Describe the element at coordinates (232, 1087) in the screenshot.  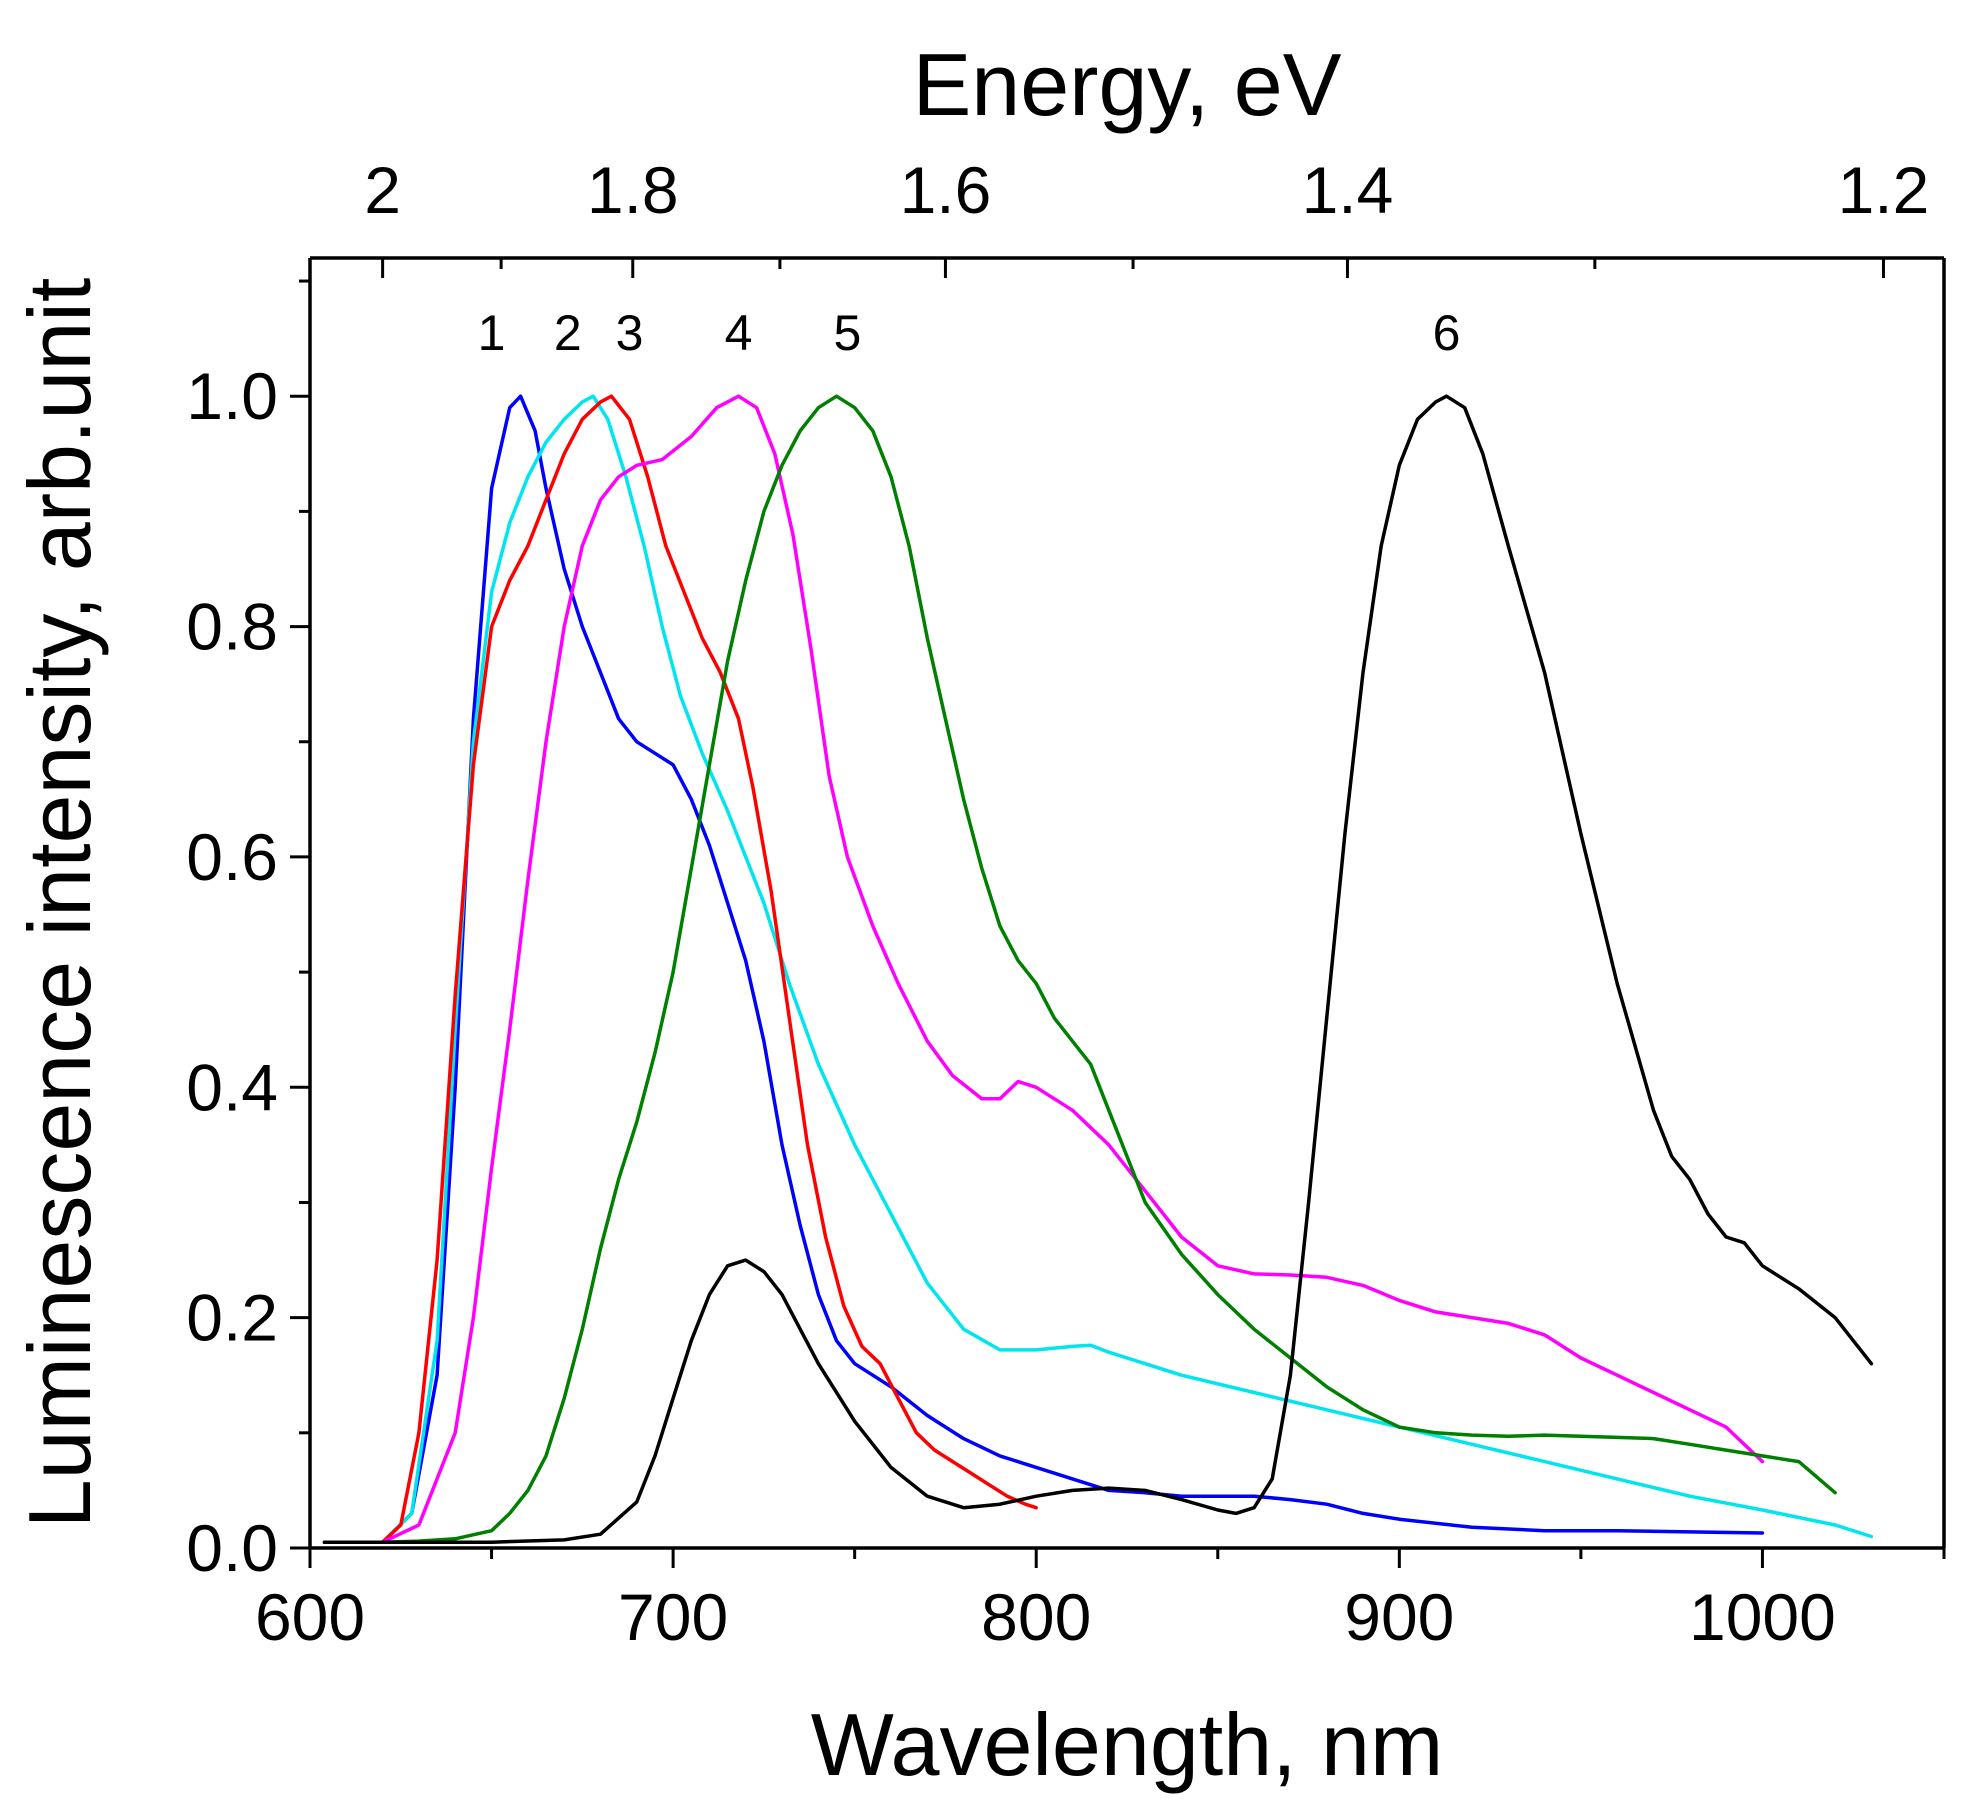
I see `y-tick-label: 0.4` at that location.